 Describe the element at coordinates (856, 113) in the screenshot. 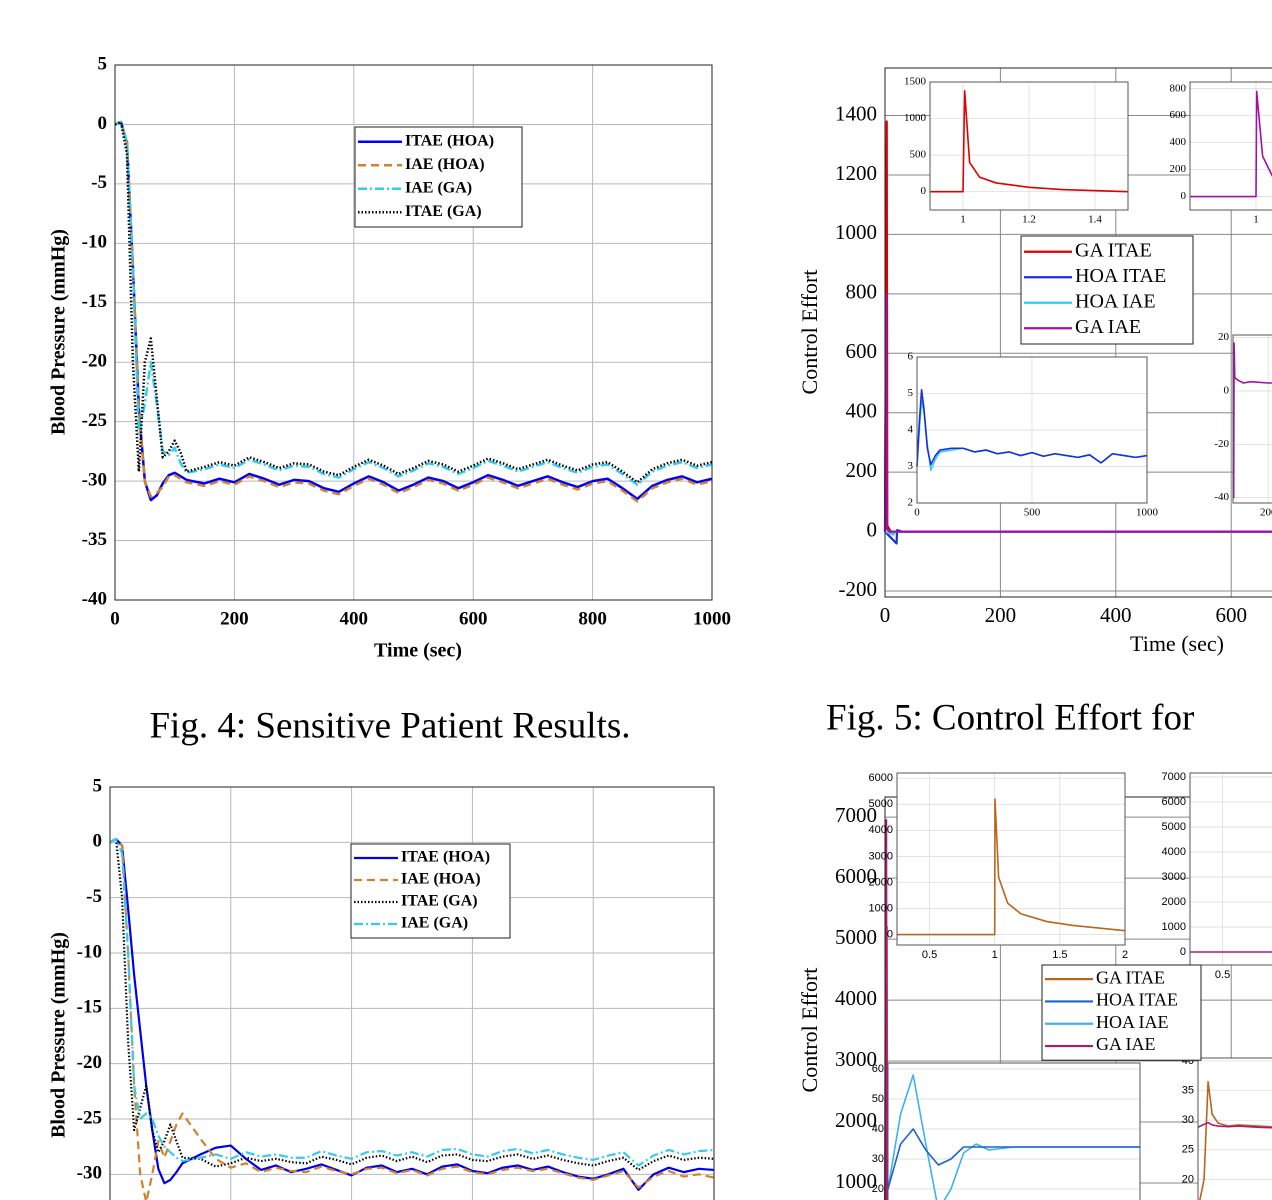

I see `y-tick-label: 1400` at that location.